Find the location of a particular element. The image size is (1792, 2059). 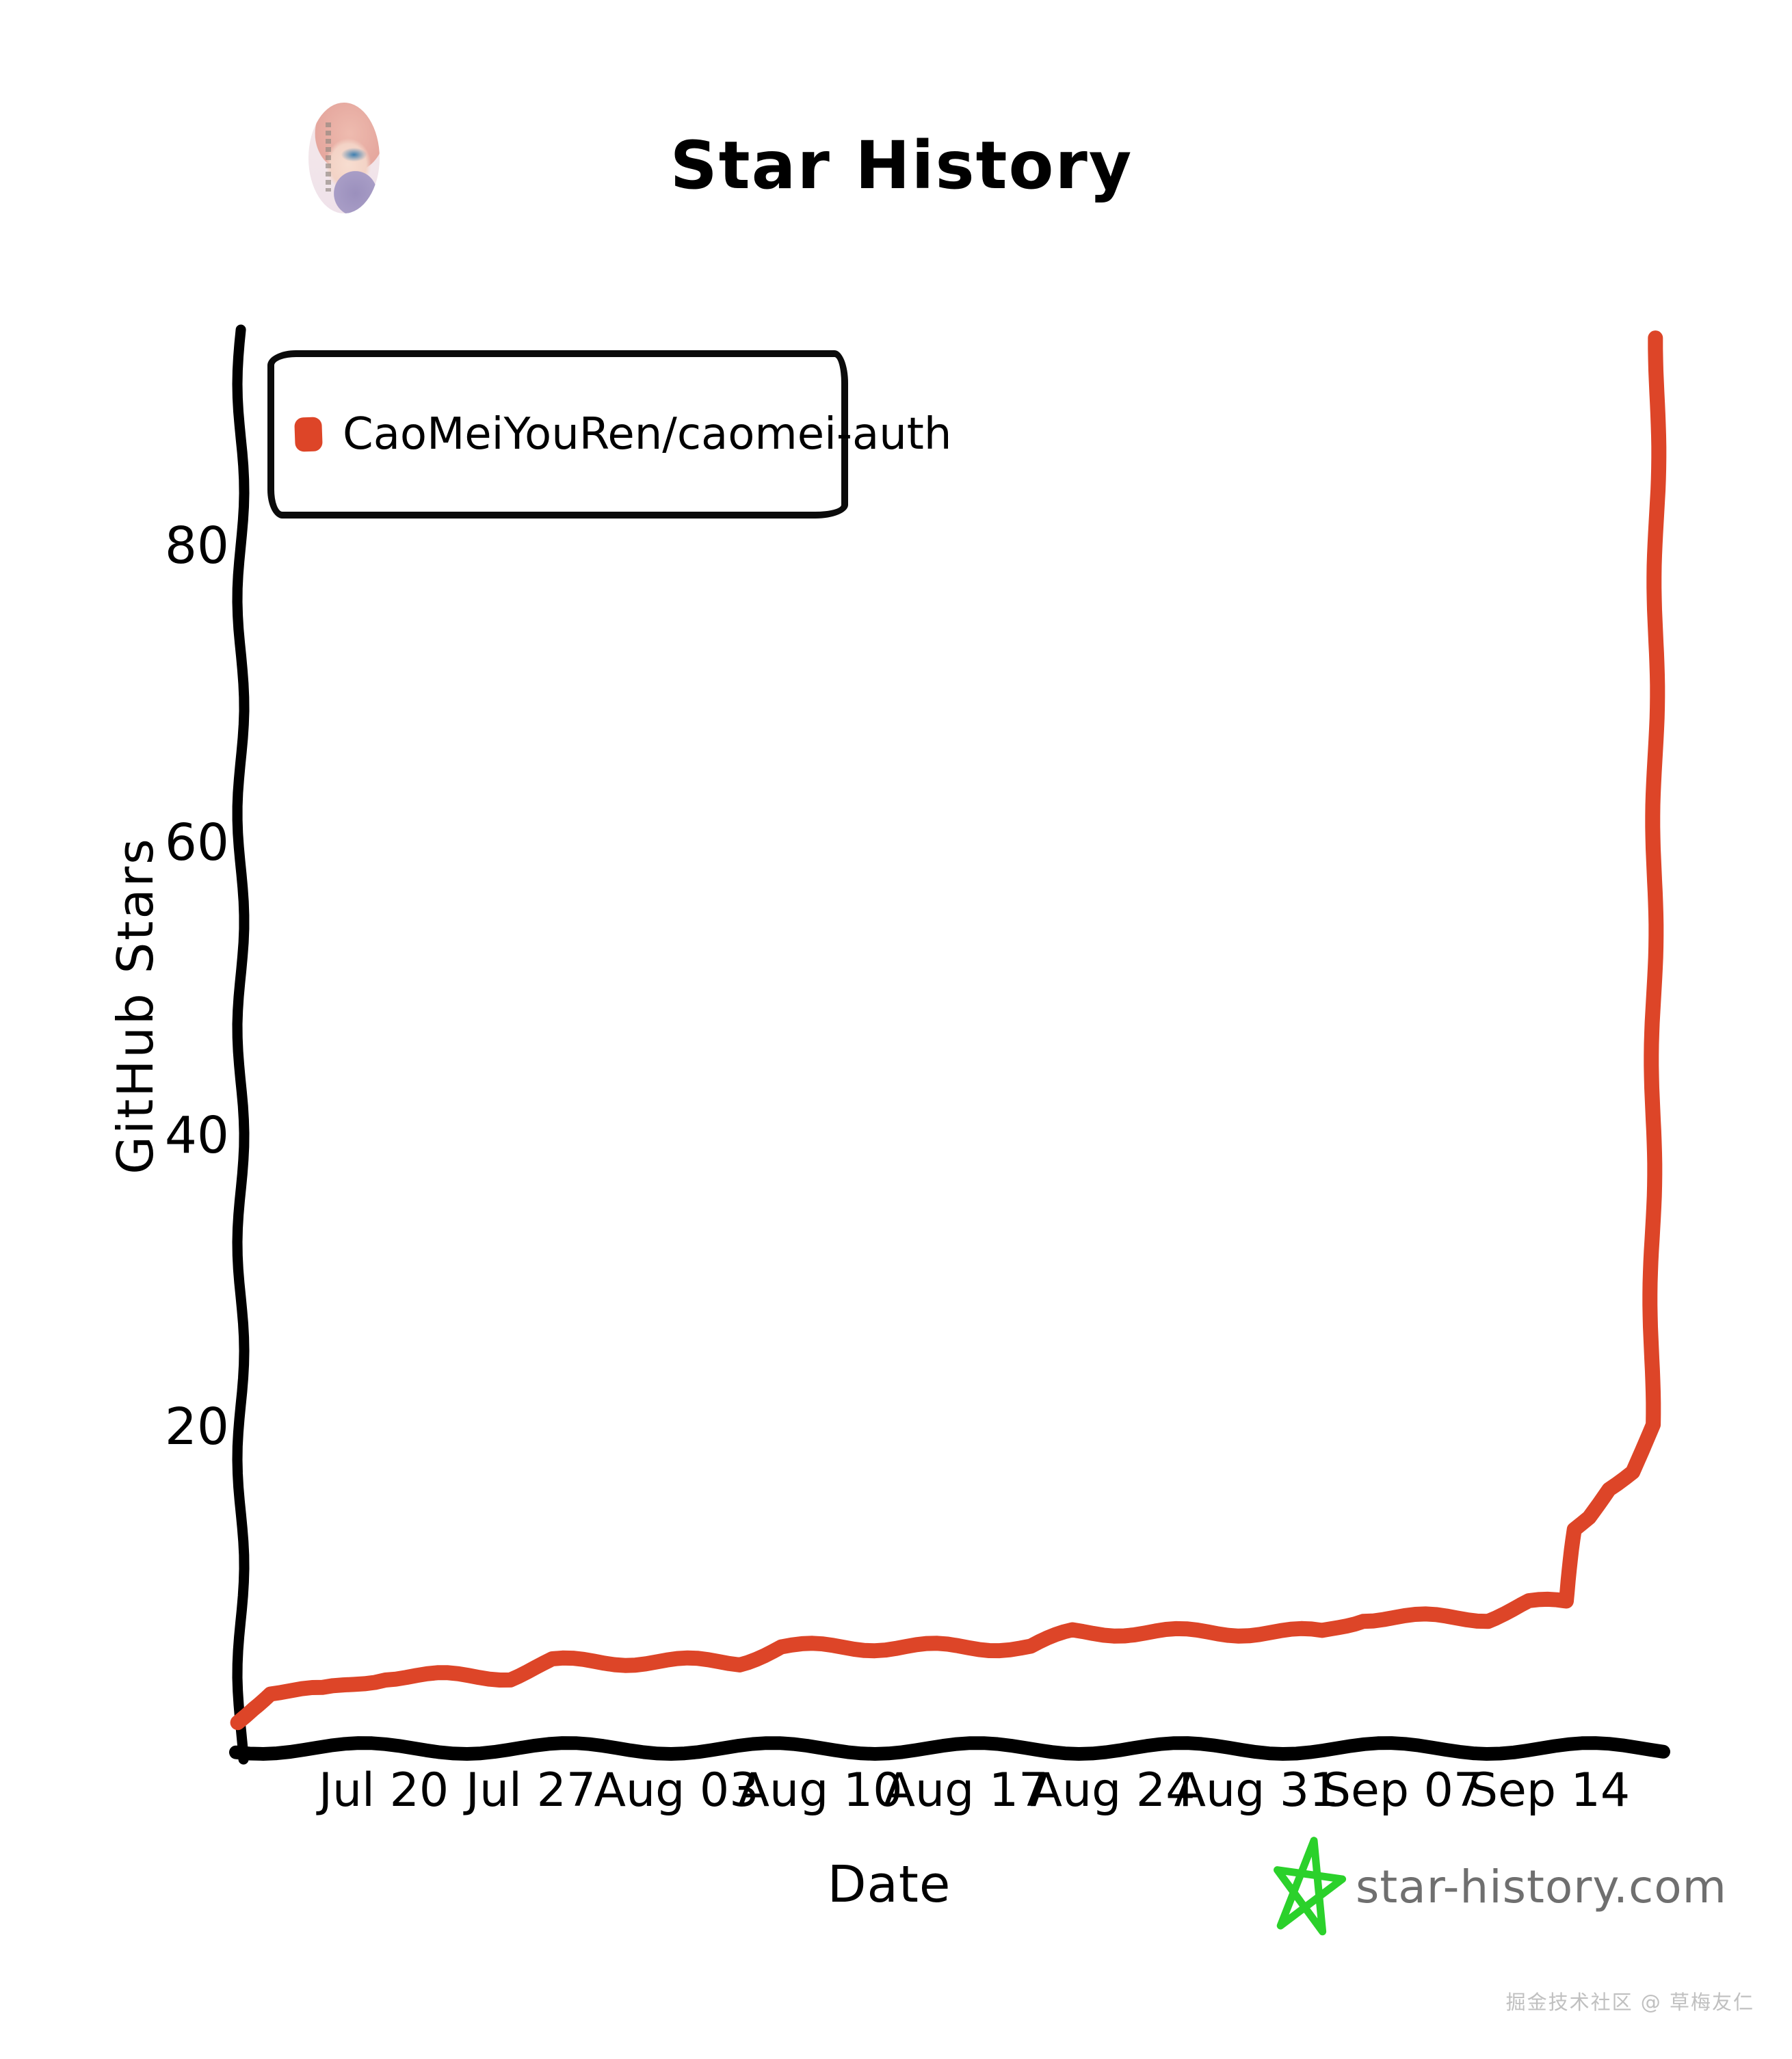

x-tick-aug-31: Aug 31 is located at coordinates (1256, 1791).